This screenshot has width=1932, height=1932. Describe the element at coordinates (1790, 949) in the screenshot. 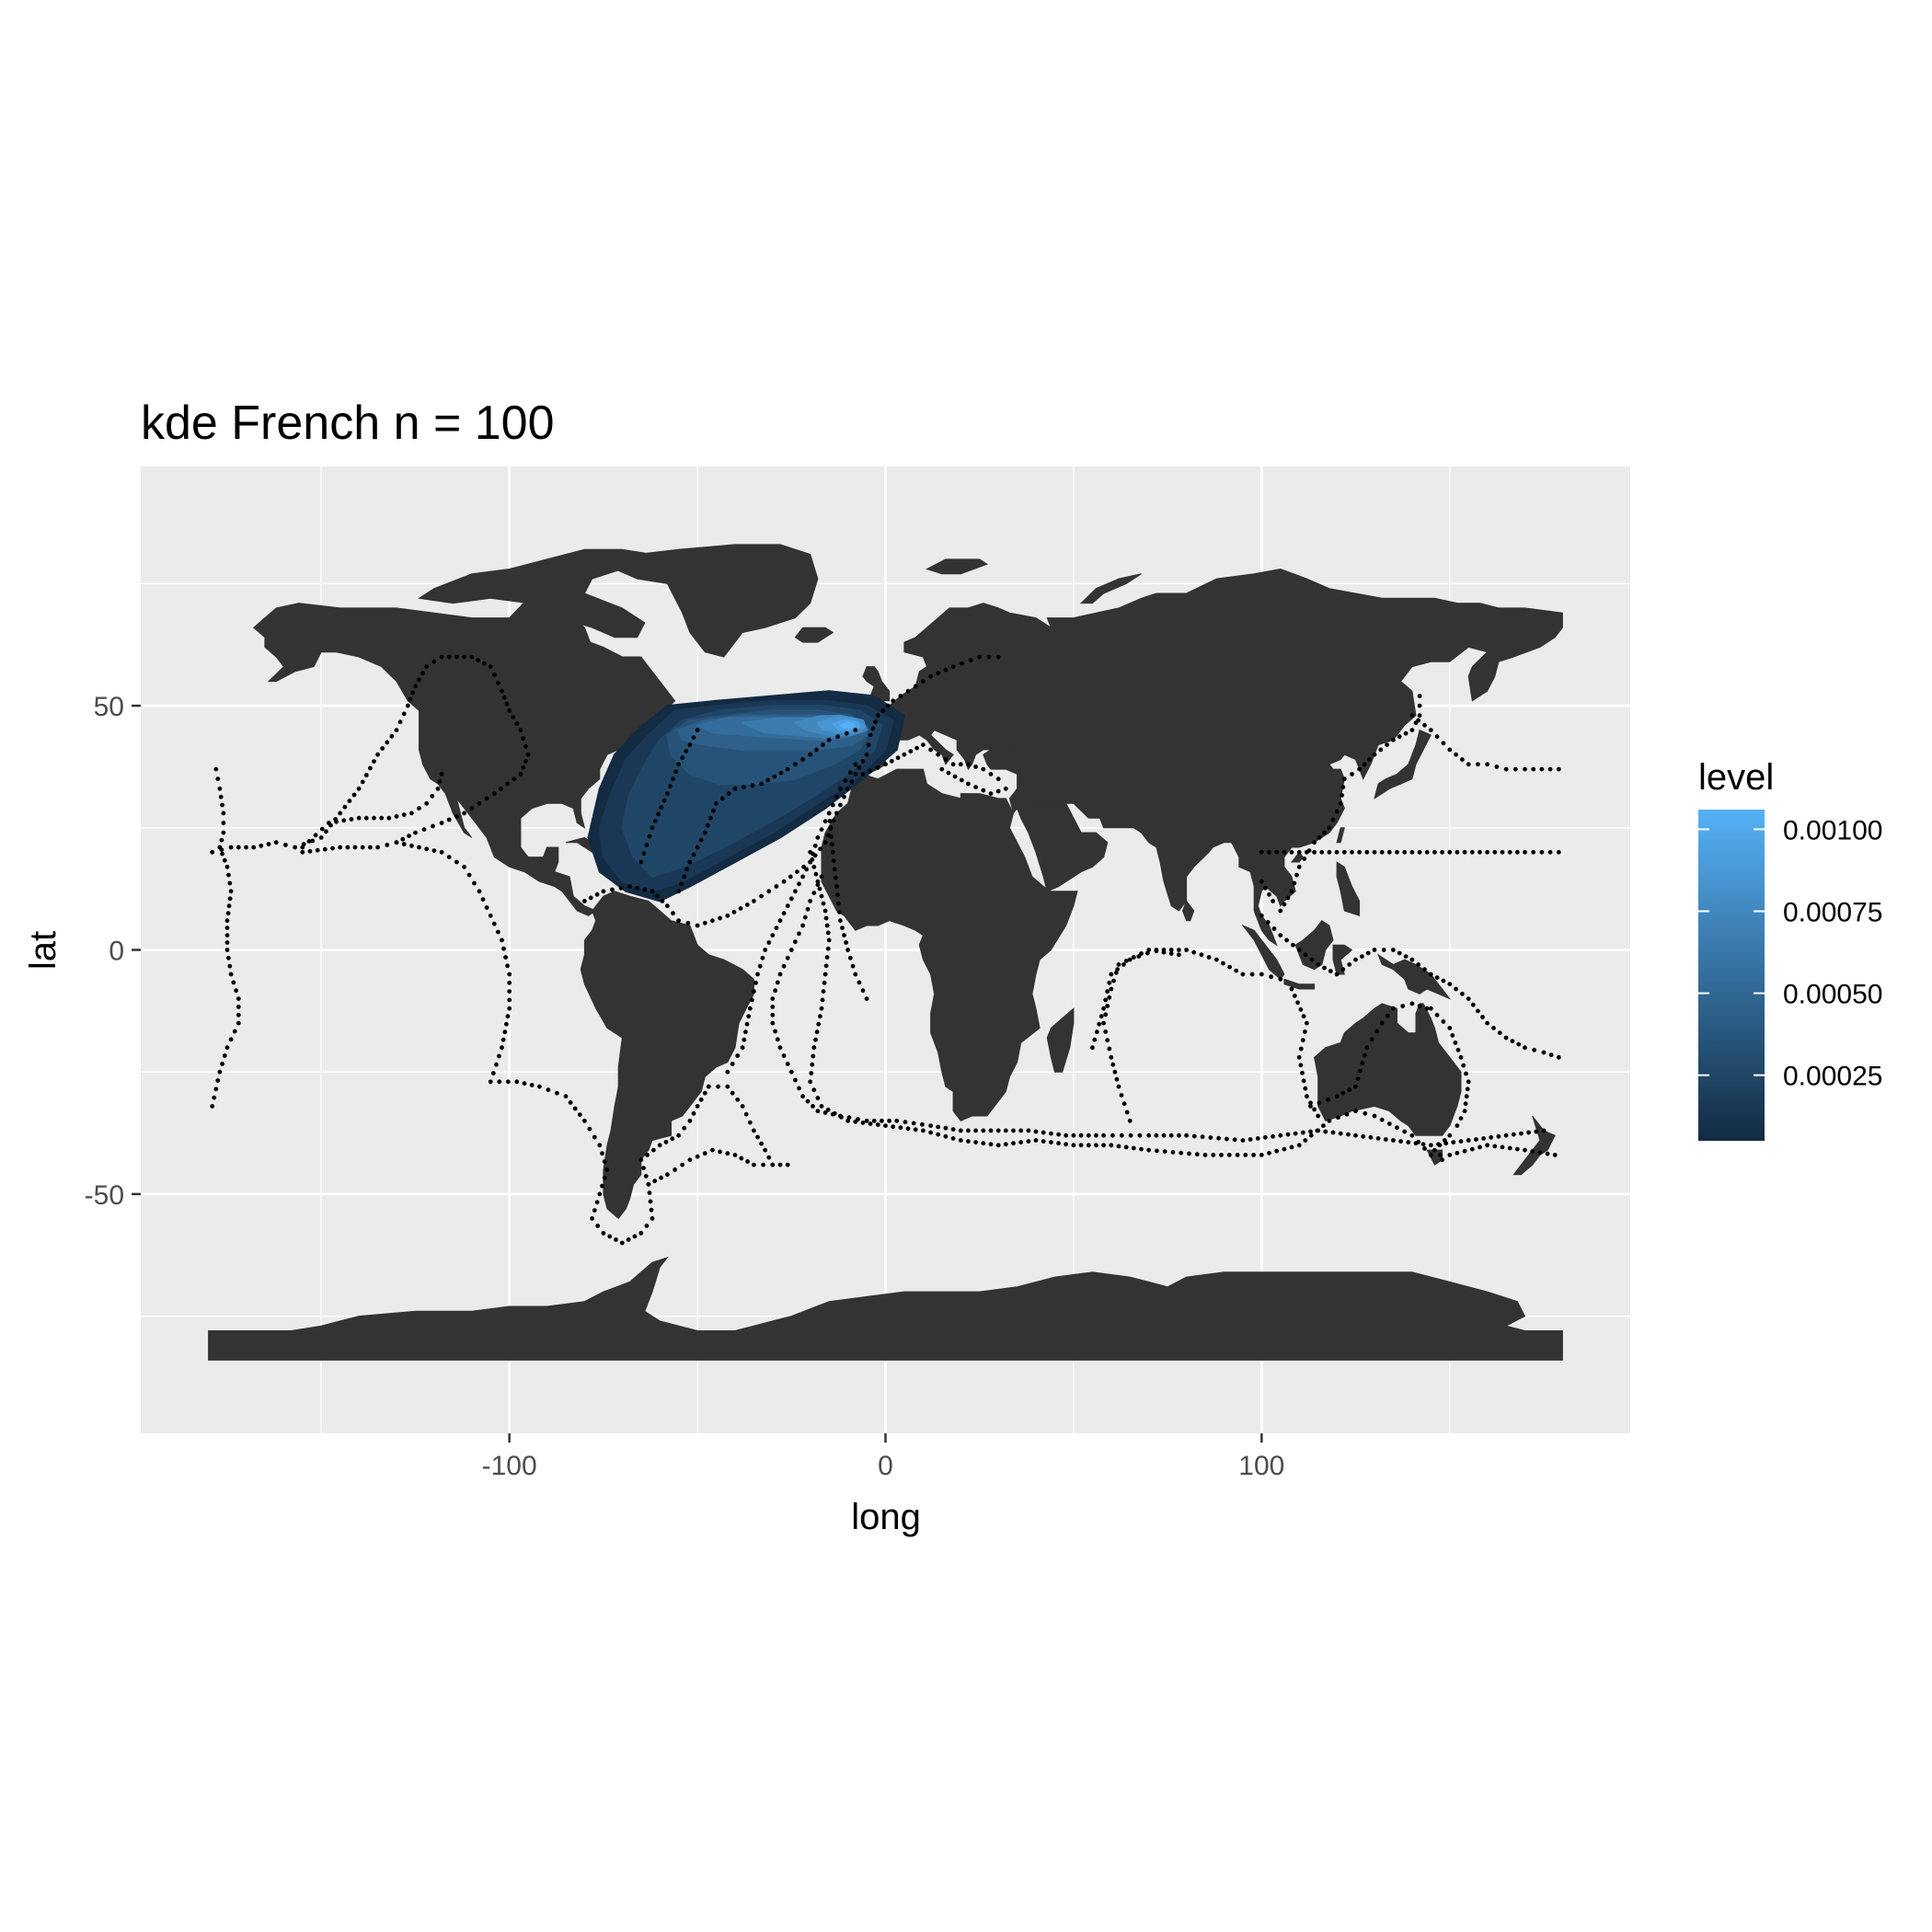

I see `legend: level 0.00025 0.00050 0.00075 0.00100` at that location.